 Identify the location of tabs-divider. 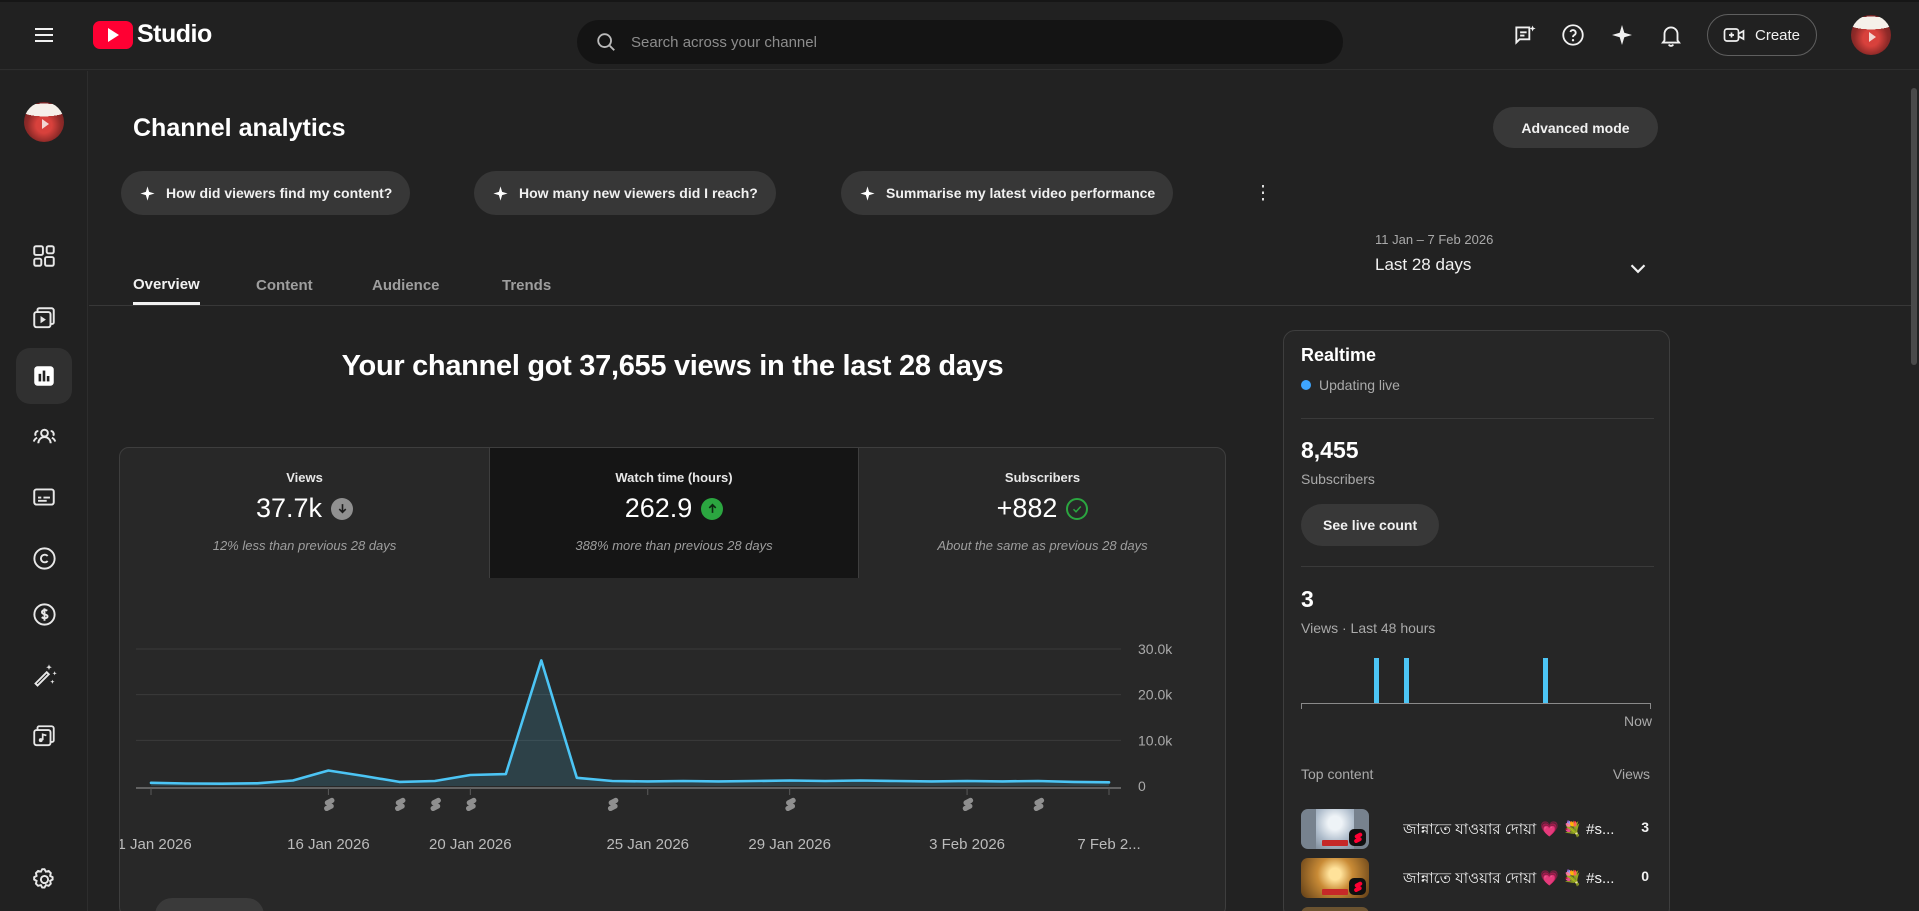
(1000, 305).